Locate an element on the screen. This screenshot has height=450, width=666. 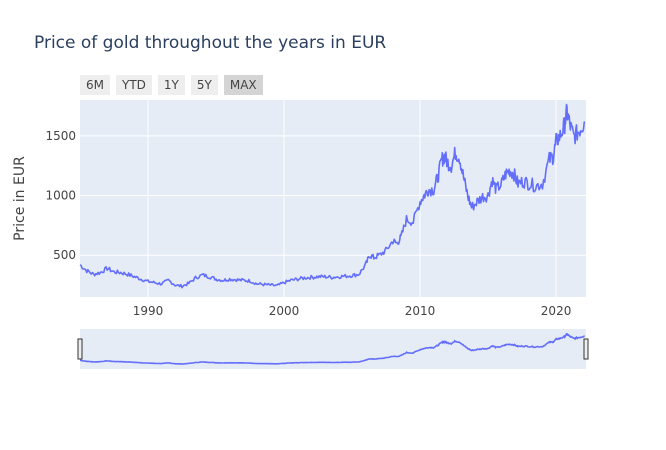
range-selector: 6M YTD 1Y 5Y MAX is located at coordinates (171, 85).